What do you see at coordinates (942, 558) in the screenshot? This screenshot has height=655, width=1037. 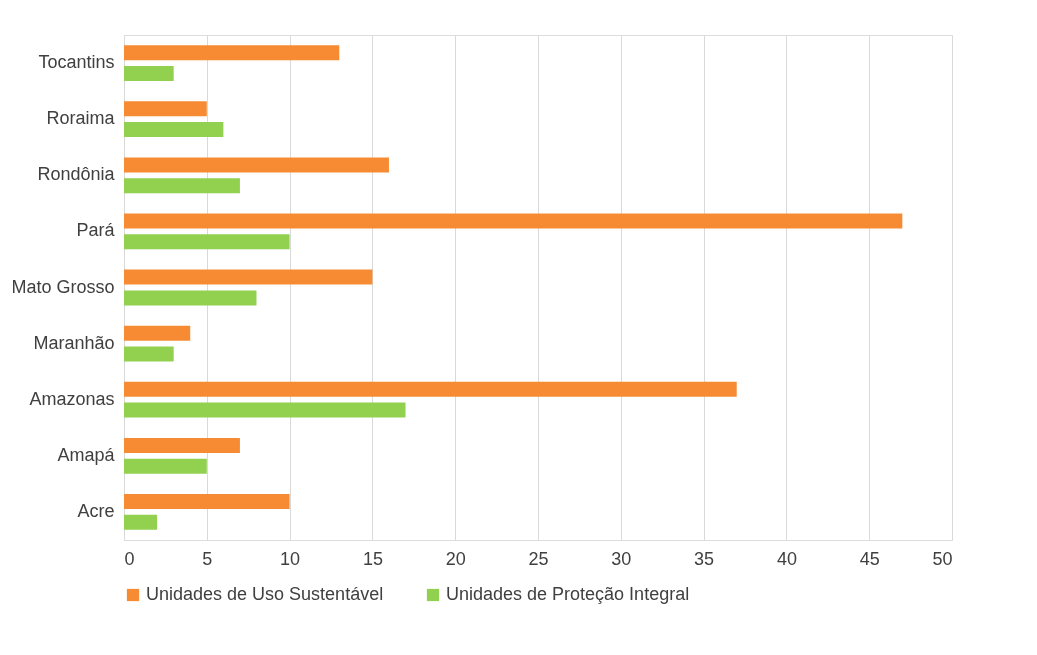 I see `x-tick-label: 50` at bounding box center [942, 558].